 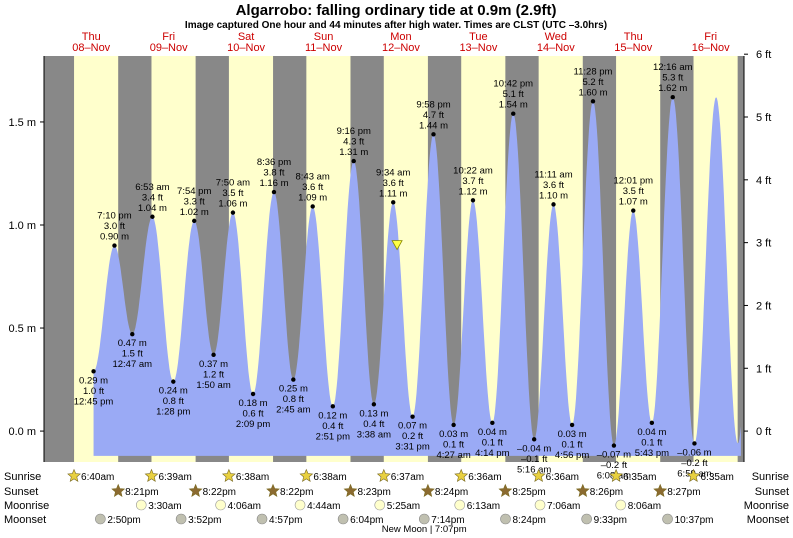 I want to click on high-tide-label: 10:42 pm, so click(x=513, y=84).